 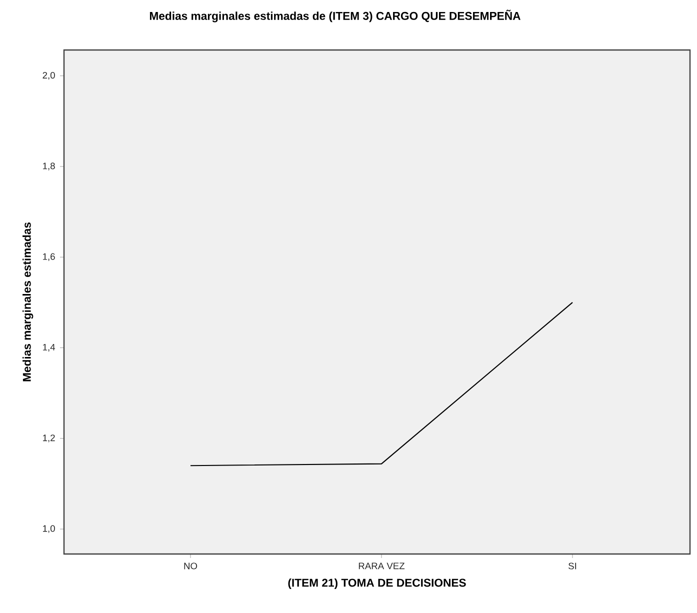 I want to click on y-axis-title: Medias marginales estimadas, so click(x=28, y=302).